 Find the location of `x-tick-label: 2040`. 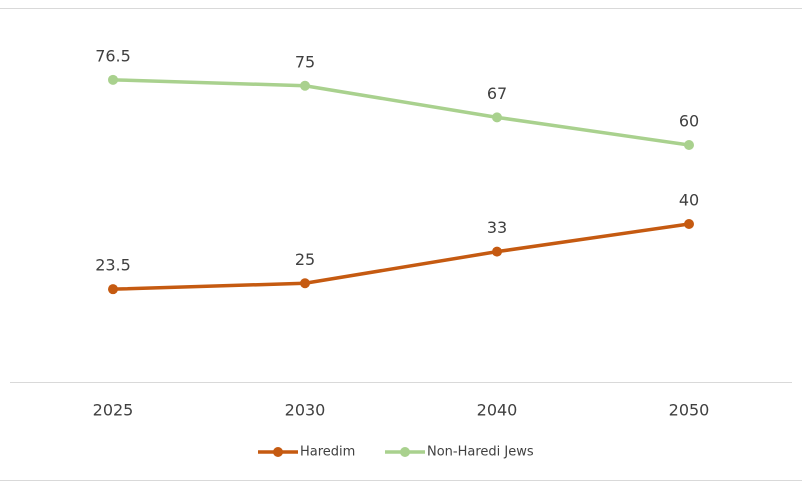

x-tick-label: 2040 is located at coordinates (497, 410).